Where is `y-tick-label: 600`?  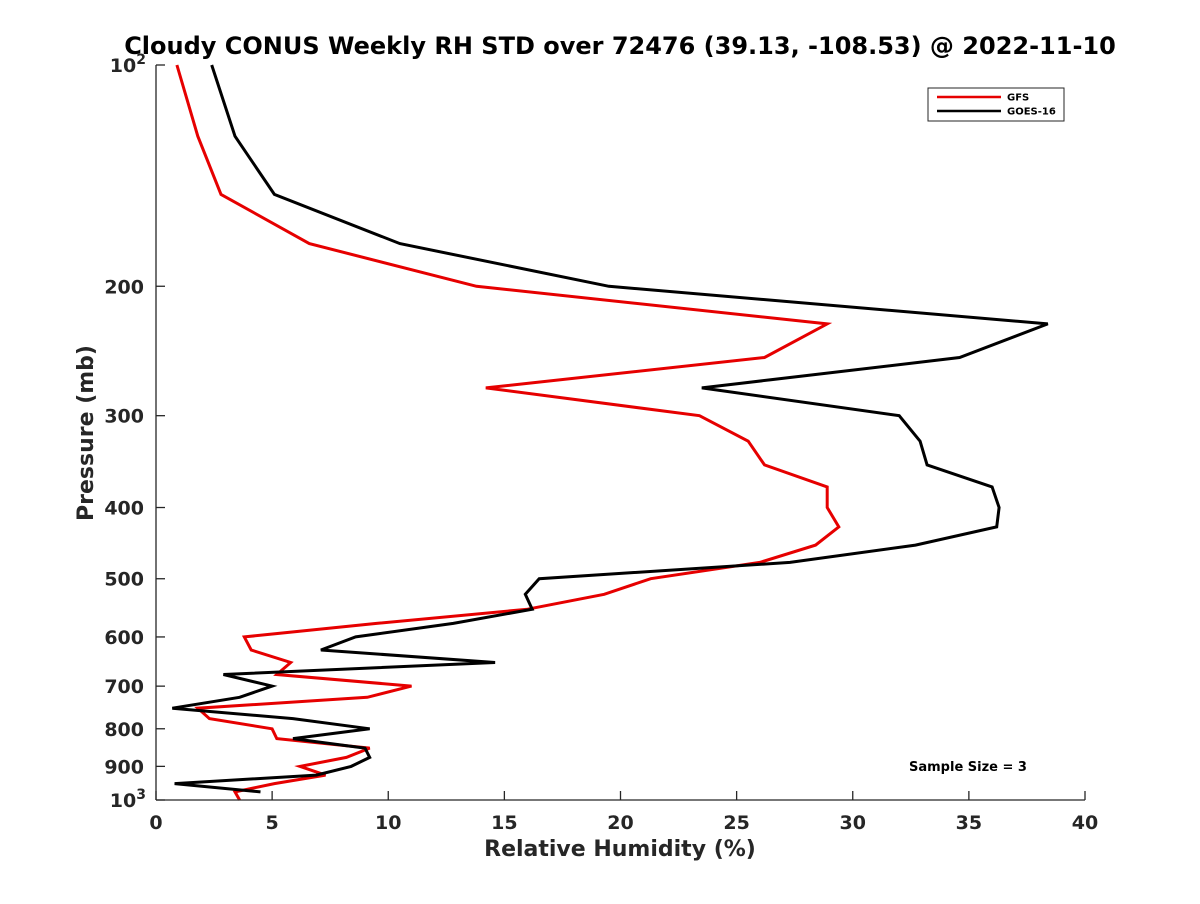
y-tick-label: 600 is located at coordinates (124, 638).